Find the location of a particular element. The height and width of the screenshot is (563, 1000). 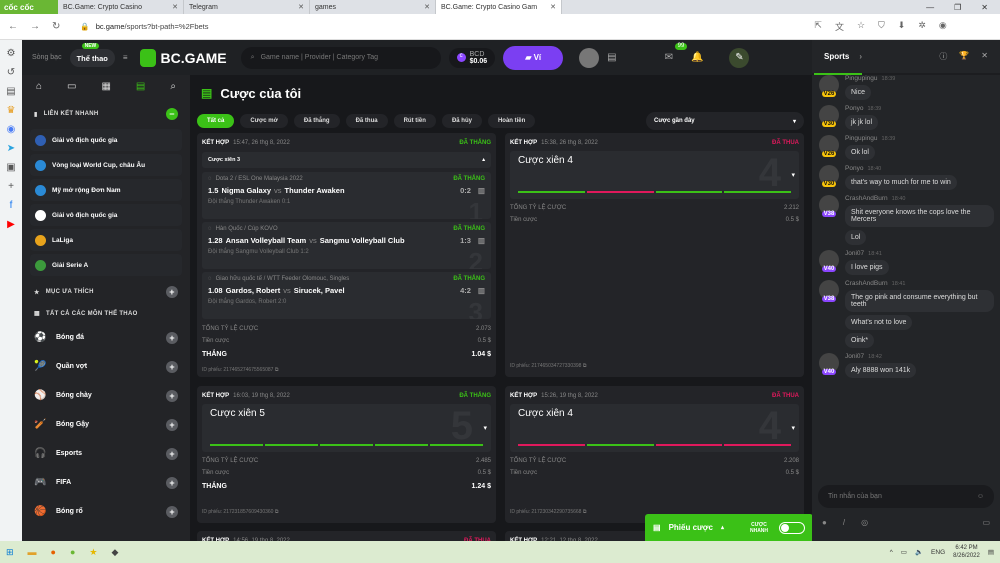

chevron-right-icon: › is located at coordinates (861, 56).